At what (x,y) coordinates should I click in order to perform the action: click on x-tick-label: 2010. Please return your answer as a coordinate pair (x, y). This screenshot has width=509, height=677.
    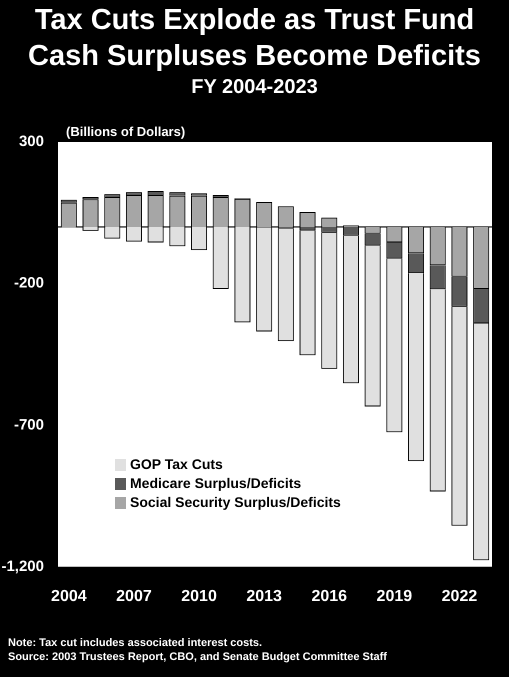
    Looking at the image, I should click on (199, 596).